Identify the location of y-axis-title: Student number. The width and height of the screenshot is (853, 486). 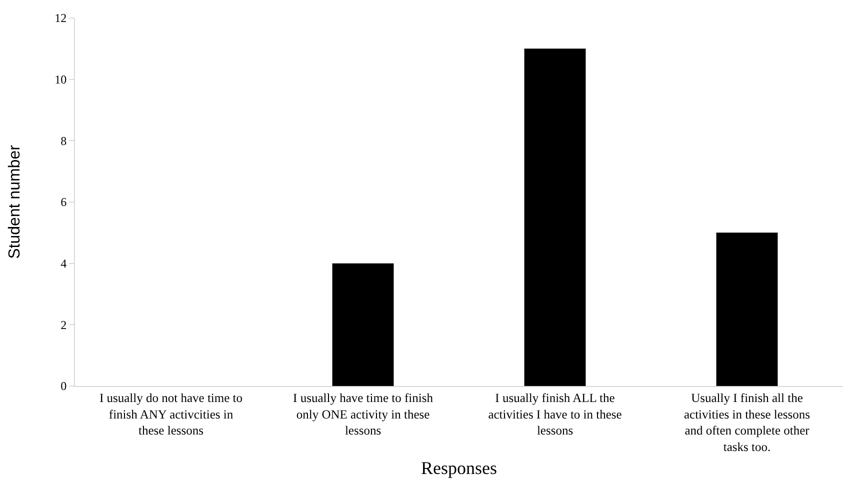
(15, 201).